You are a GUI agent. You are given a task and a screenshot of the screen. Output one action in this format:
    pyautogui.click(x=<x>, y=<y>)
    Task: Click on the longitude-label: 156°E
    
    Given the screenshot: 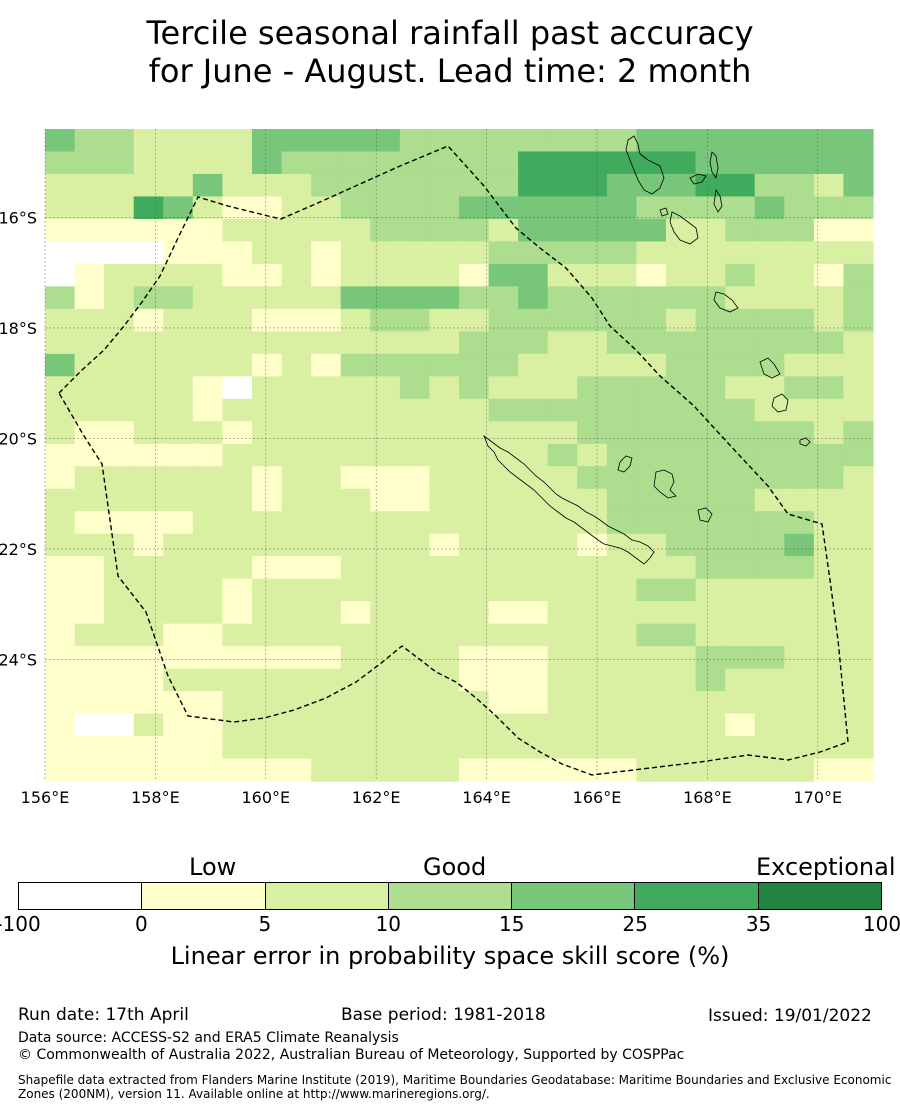 What is the action you would take?
    pyautogui.click(x=45, y=797)
    